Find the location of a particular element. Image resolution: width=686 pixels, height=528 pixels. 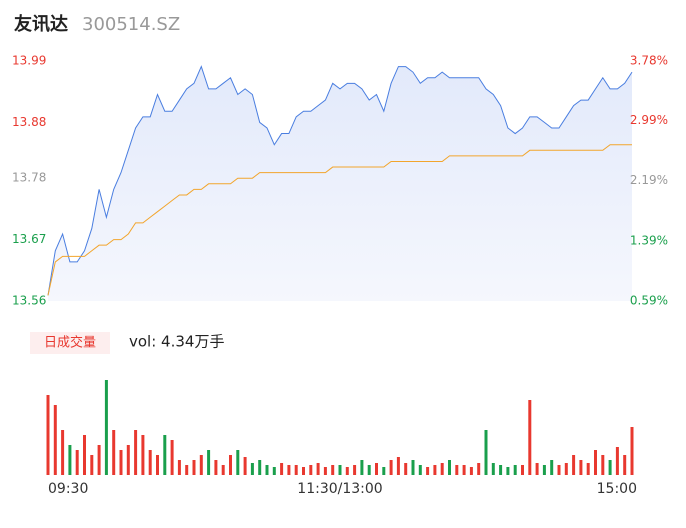

stock-name: 友讯达 is located at coordinates (41, 24).